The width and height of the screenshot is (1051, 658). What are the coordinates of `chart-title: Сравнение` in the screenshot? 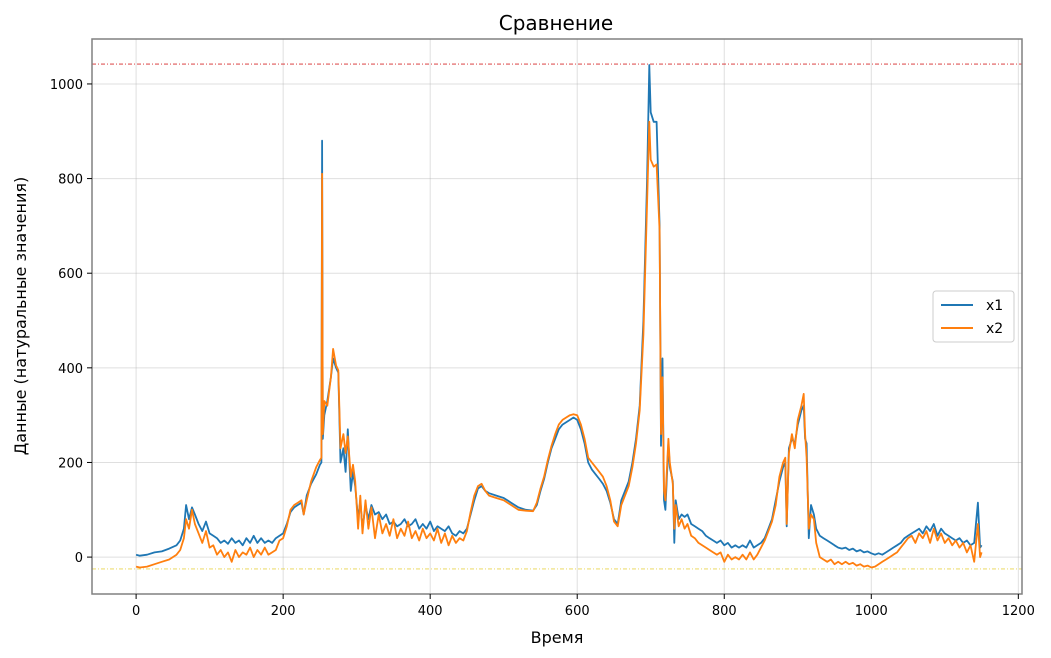 It's located at (556, 23).